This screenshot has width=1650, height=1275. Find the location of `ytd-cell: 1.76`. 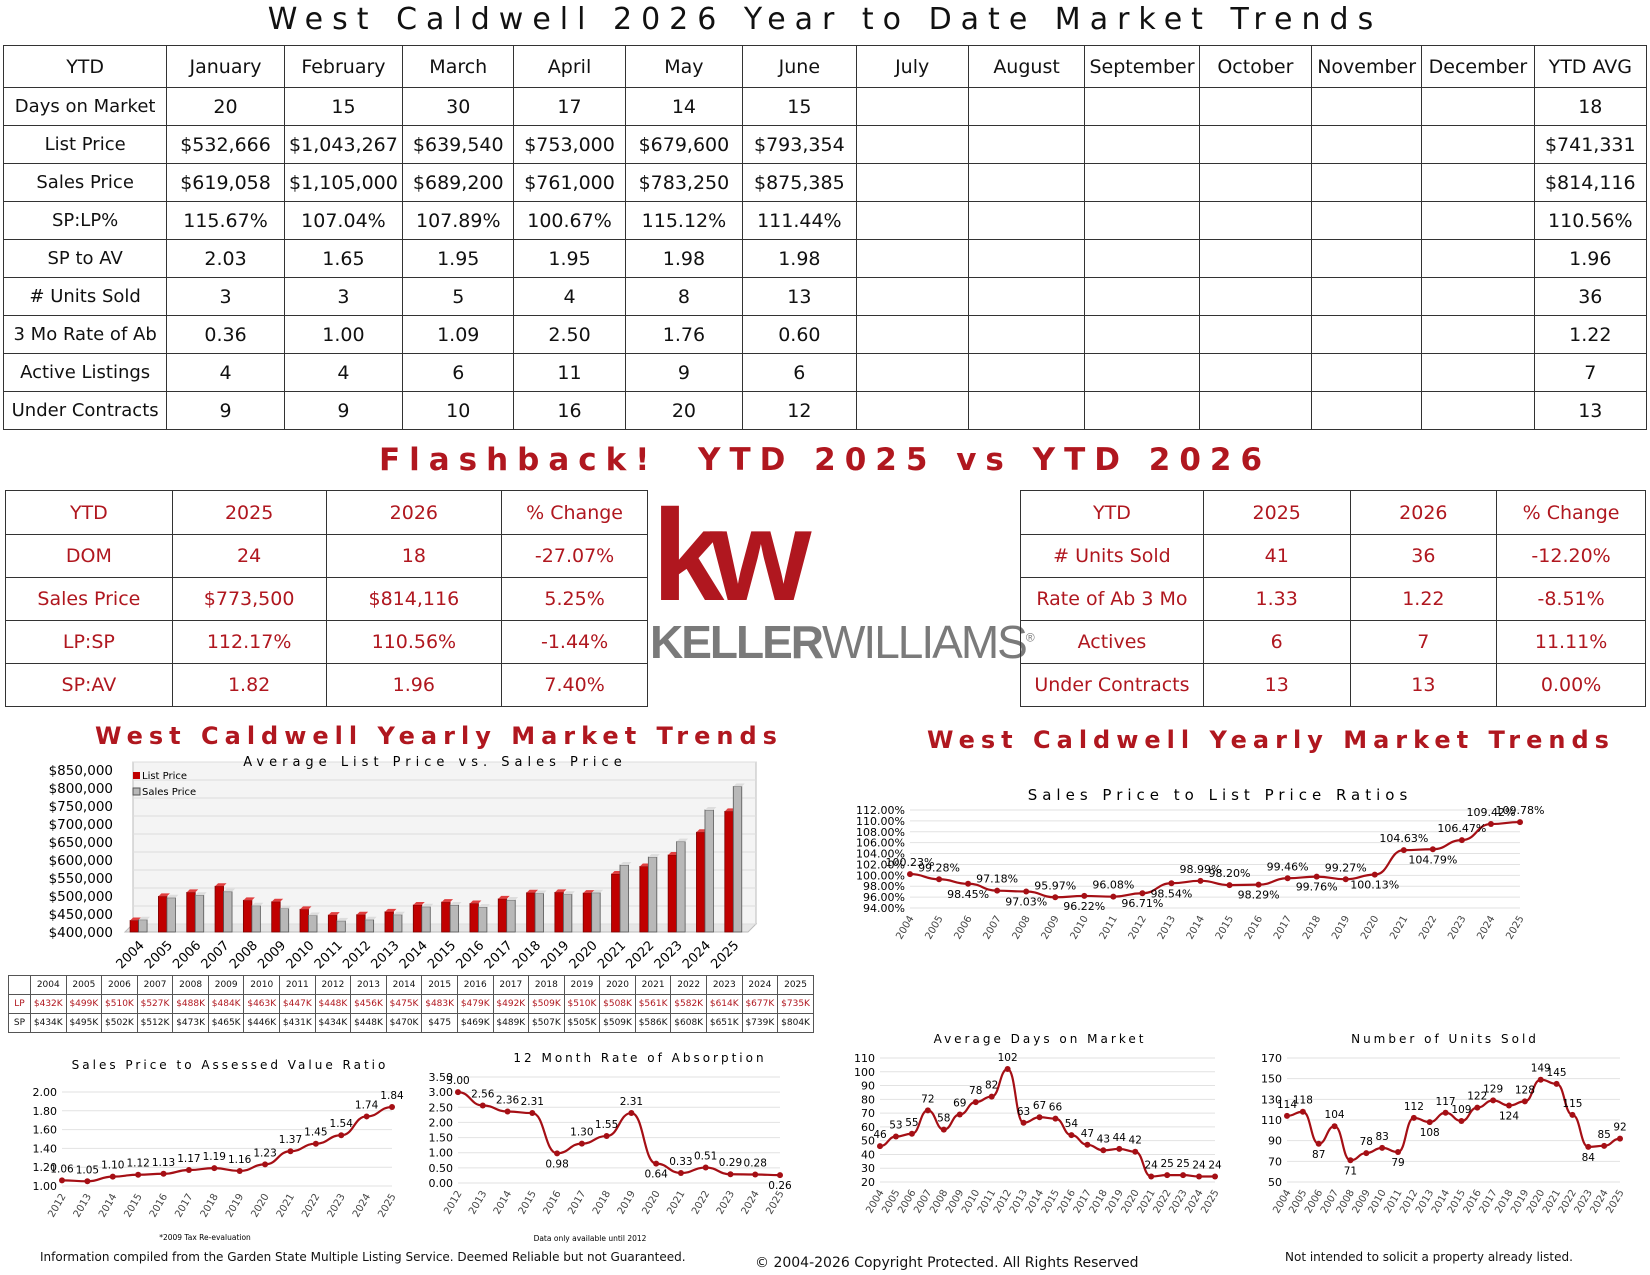

ytd-cell: 1.76 is located at coordinates (684, 334).